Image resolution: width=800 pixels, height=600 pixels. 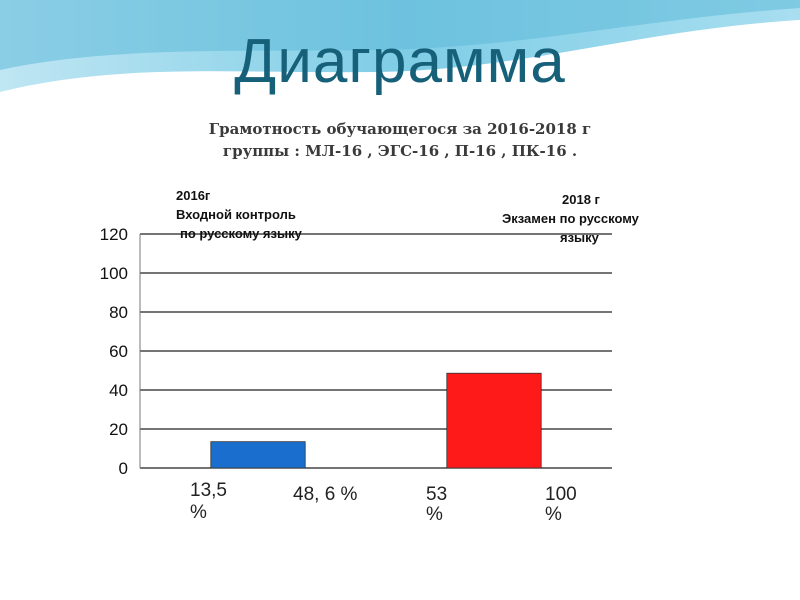 I want to click on y-tick-label: 80, so click(x=118, y=312).